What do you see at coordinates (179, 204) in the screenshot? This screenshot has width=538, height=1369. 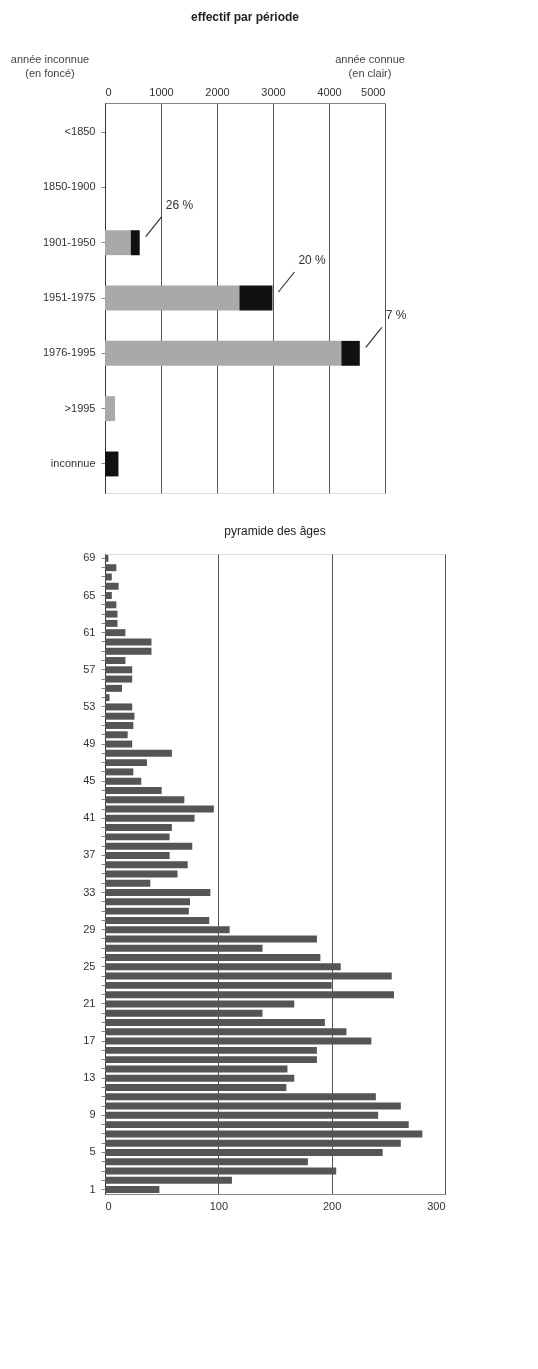 I see `annotation: 26 %` at bounding box center [179, 204].